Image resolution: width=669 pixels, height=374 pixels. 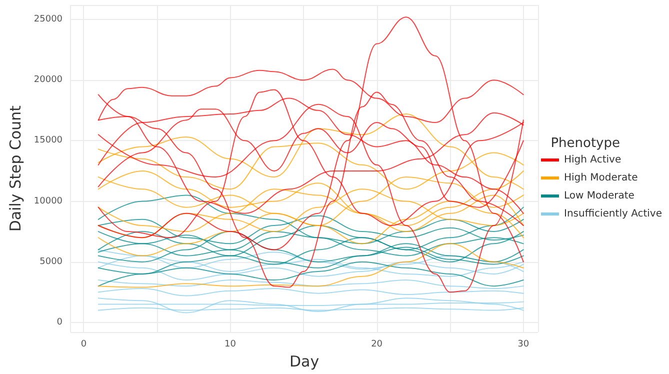 I want to click on y-axis-title: Daily Step Count, so click(x=15, y=168).